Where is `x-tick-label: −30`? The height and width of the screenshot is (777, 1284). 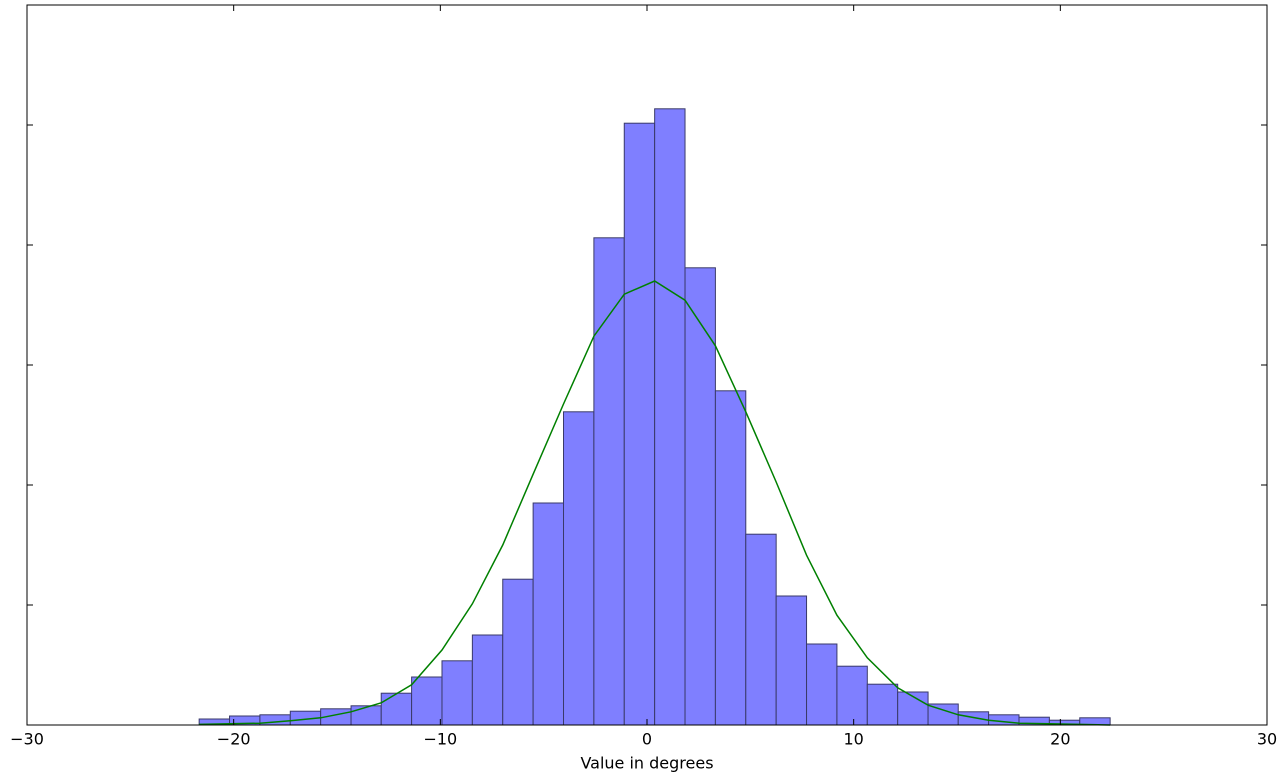
x-tick-label: −30 is located at coordinates (27, 739).